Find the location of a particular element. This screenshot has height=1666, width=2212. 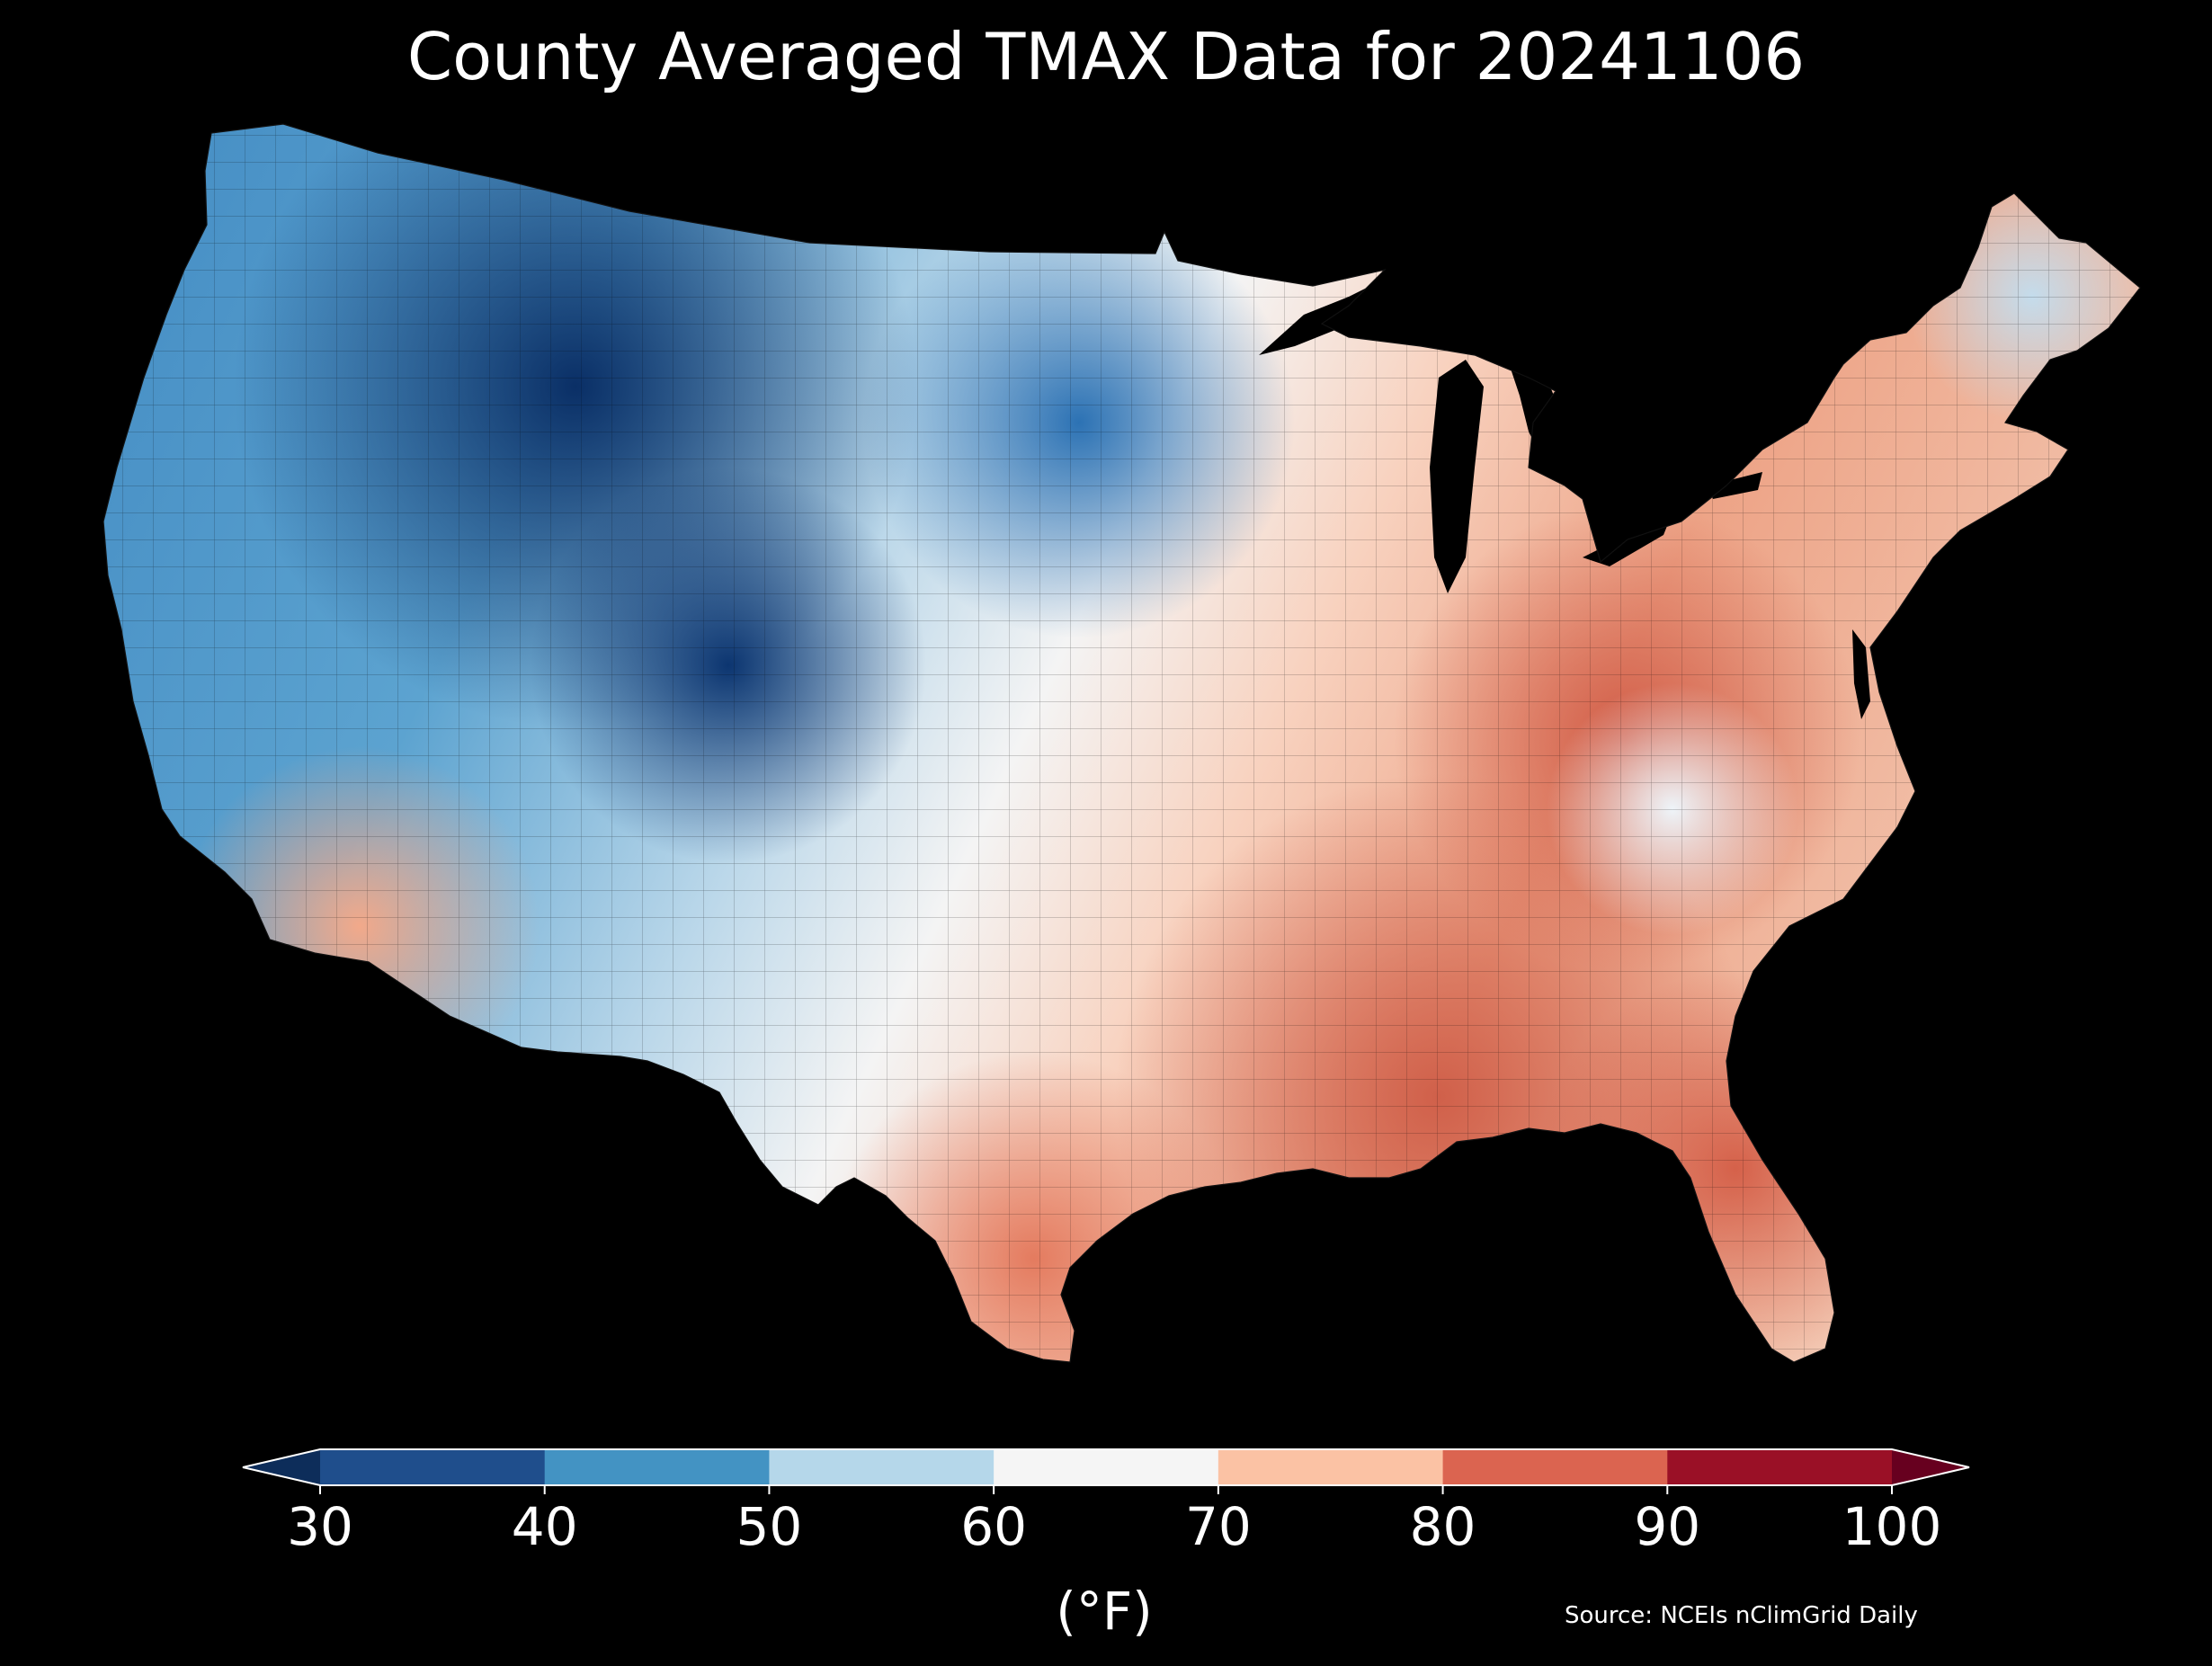

colorbar-units-label: (°F) is located at coordinates (1104, 1612).